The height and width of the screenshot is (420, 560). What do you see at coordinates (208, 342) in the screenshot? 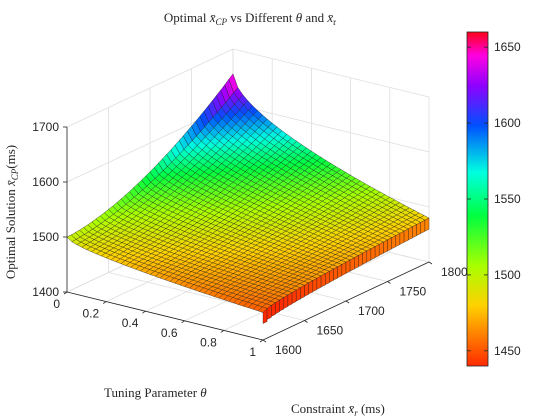
I see `x-tick-label: 0.8` at bounding box center [208, 342].